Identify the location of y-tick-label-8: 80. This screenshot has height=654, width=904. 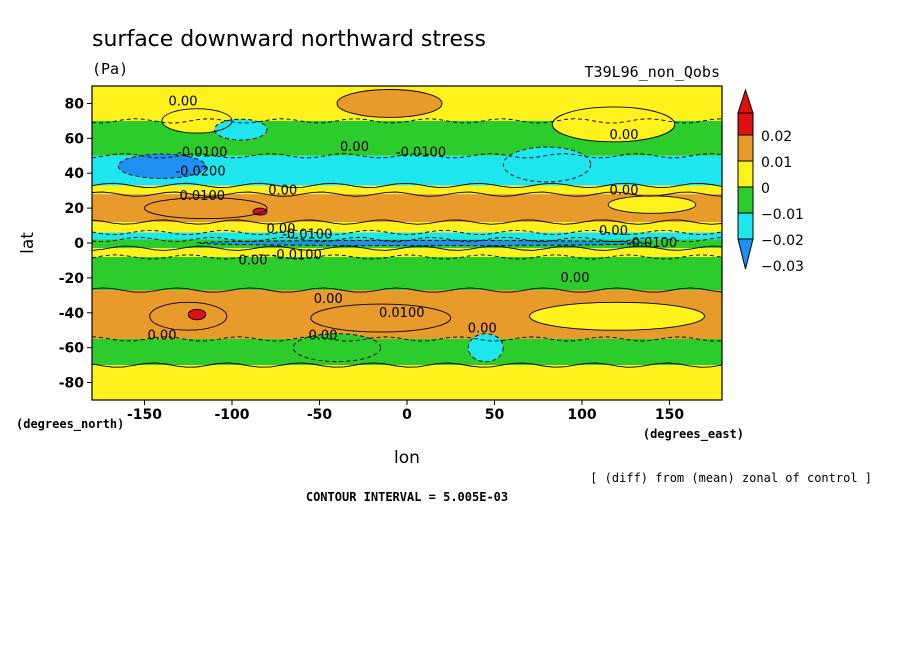
(75, 104).